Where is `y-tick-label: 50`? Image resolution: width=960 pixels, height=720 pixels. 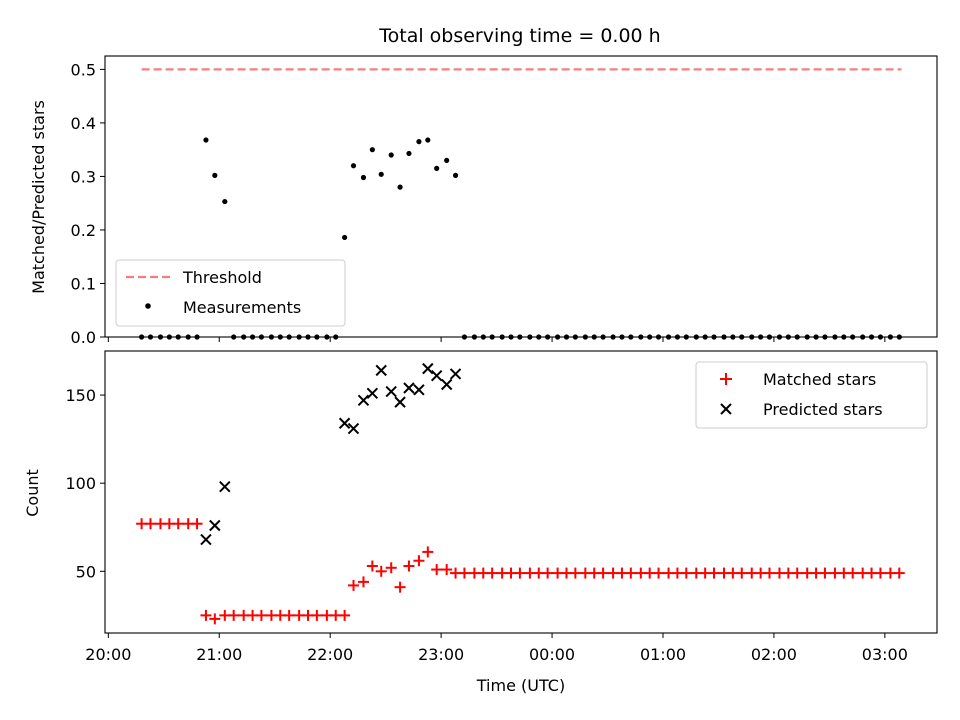 y-tick-label: 50 is located at coordinates (86, 571).